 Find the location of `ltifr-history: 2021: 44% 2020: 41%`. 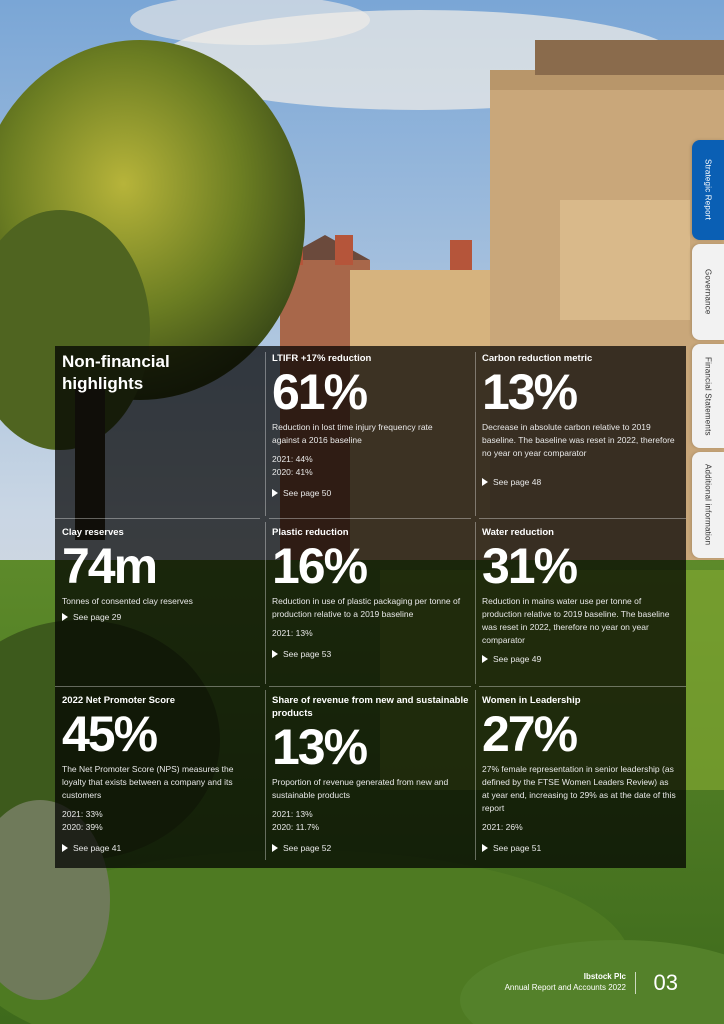

ltifr-history: 2021: 44% 2020: 41% is located at coordinates (370, 466).